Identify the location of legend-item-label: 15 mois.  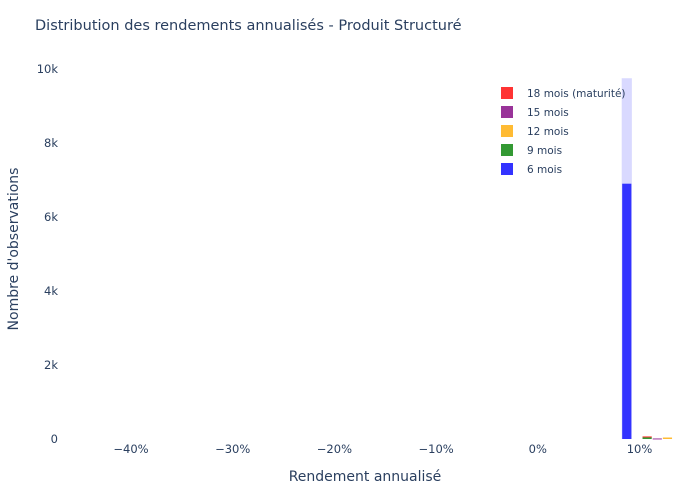
(548, 113).